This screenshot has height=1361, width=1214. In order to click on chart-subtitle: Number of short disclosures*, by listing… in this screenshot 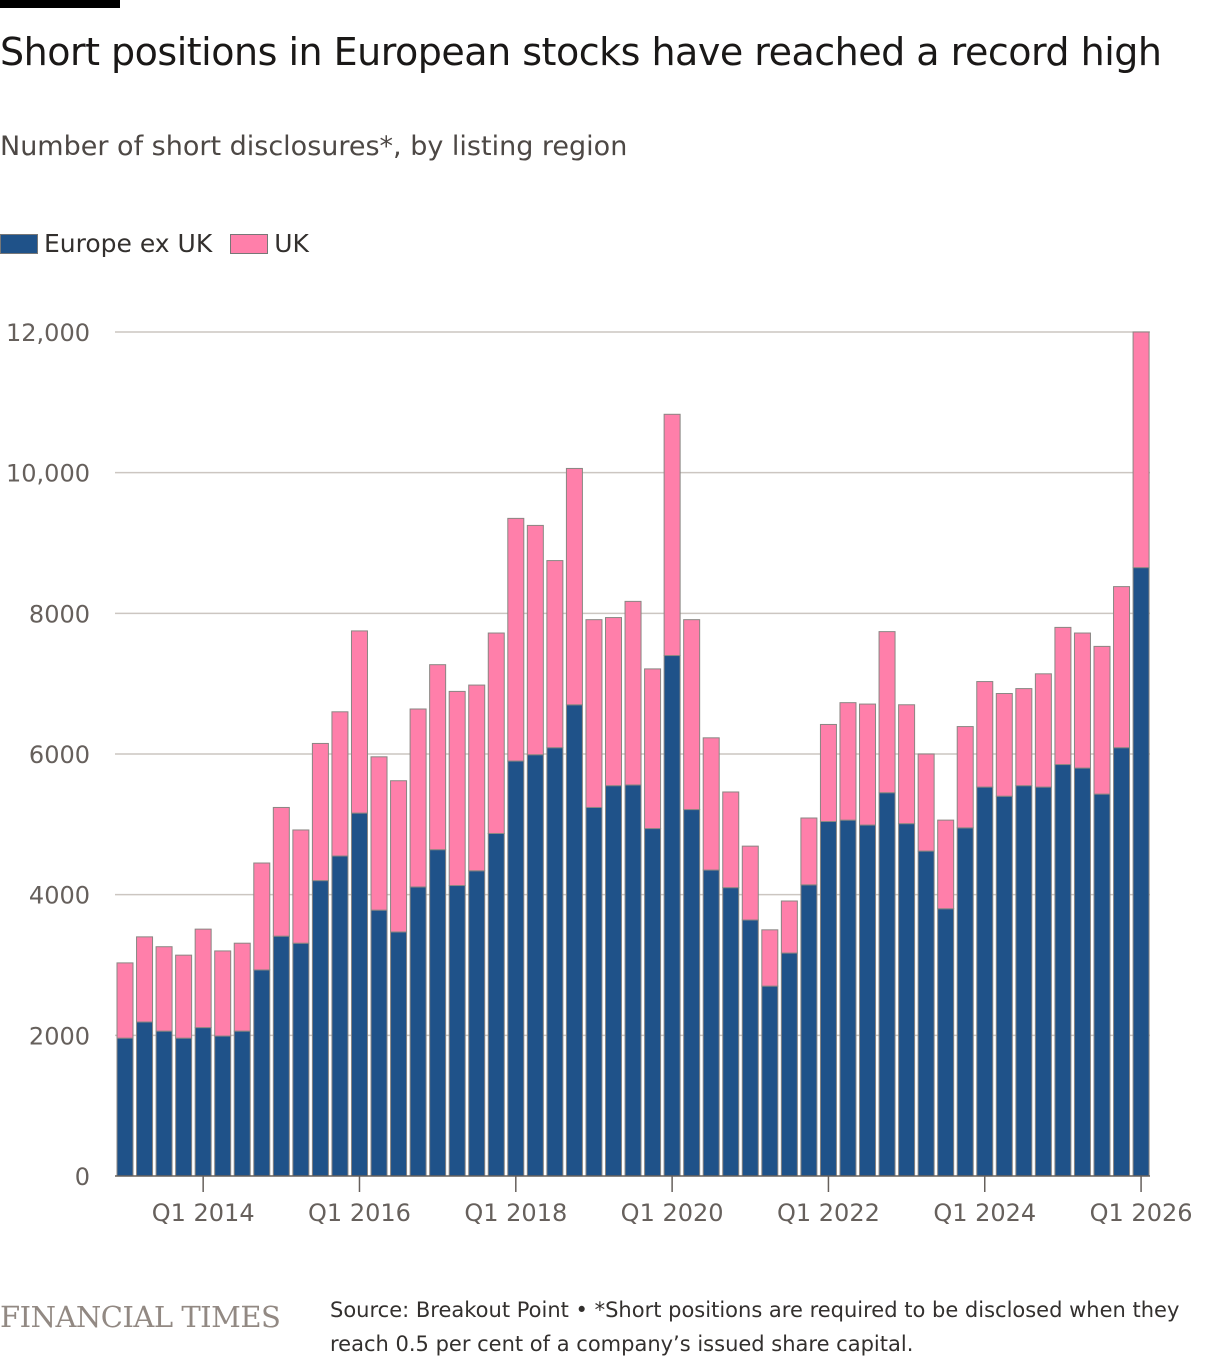, I will do `click(314, 146)`.